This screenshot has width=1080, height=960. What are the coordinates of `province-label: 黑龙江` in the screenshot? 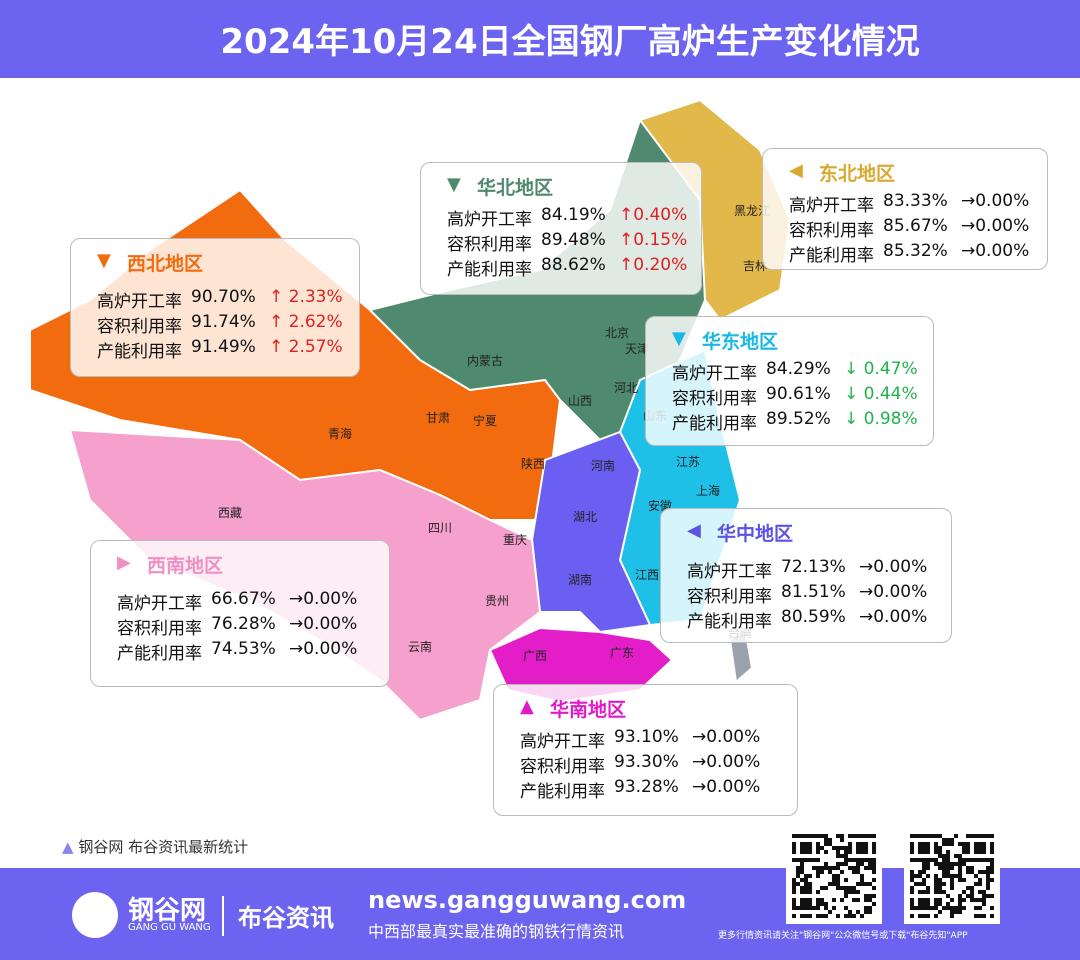 It's located at (752, 211).